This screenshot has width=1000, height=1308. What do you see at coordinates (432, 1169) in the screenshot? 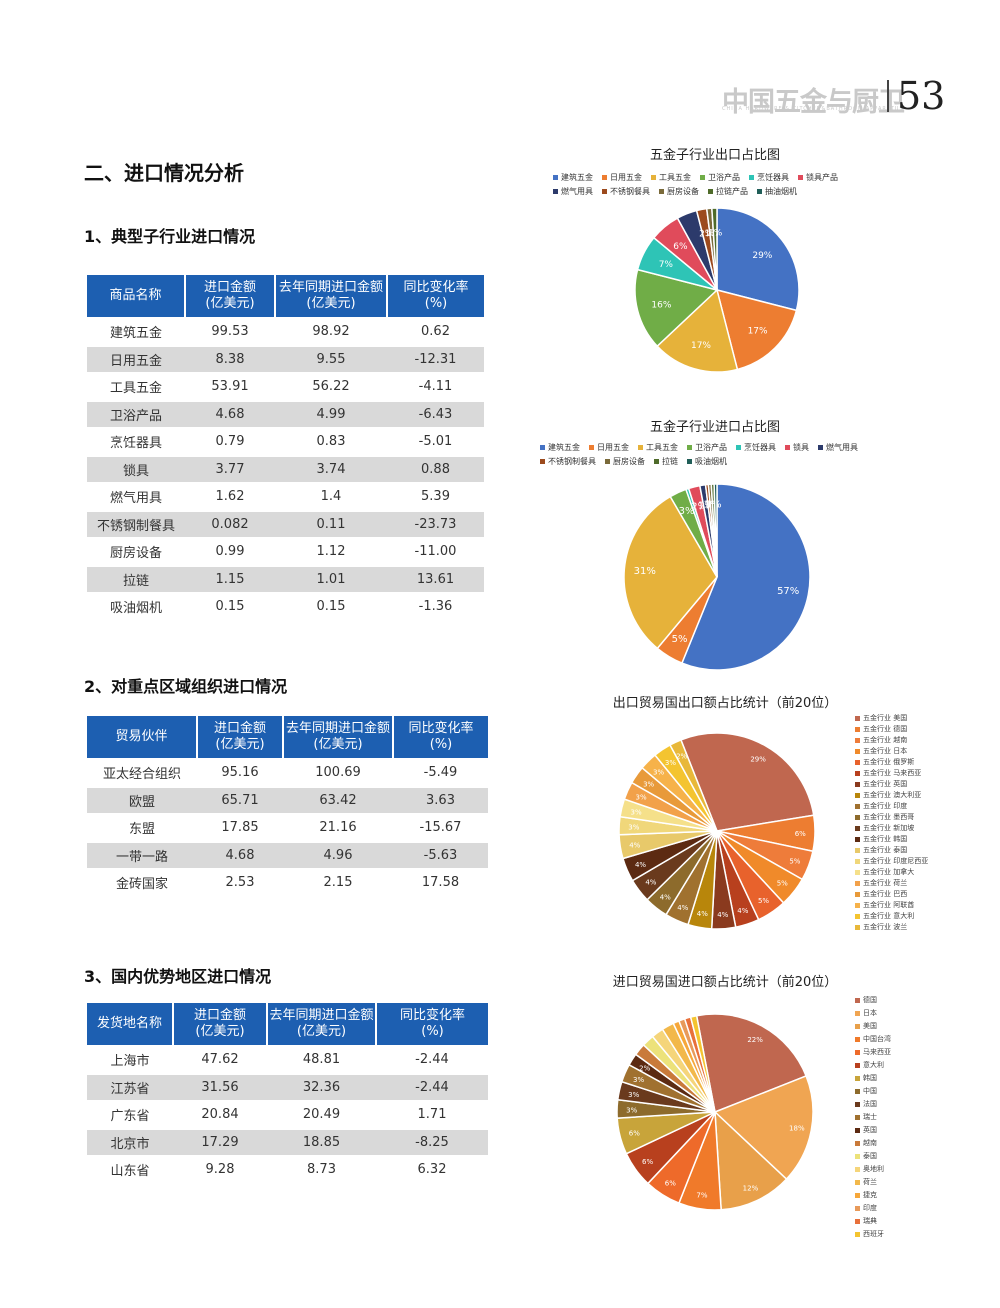
I see `table-cell: 6.32` at bounding box center [432, 1169].